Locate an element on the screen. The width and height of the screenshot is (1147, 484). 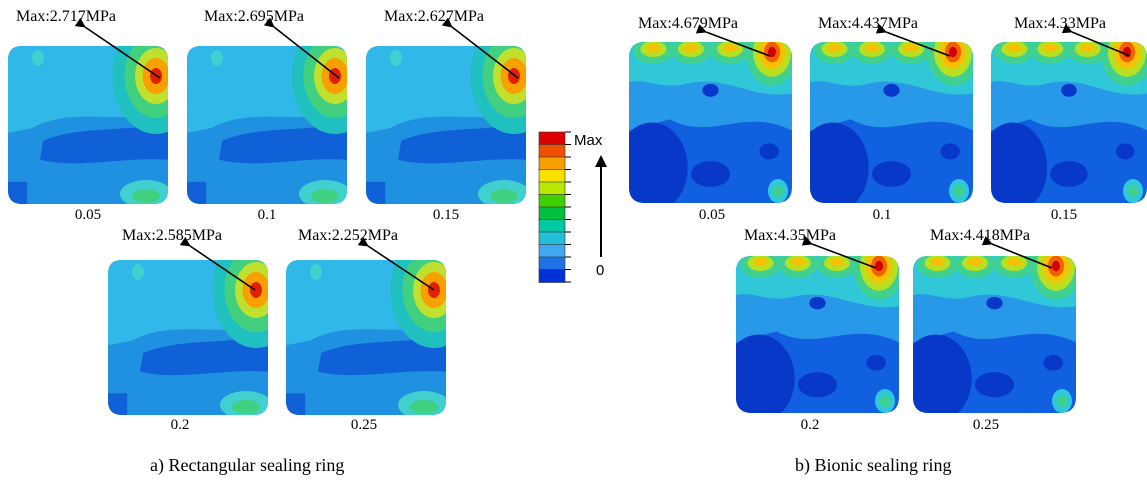
legend-color-bar is located at coordinates (554, 207).